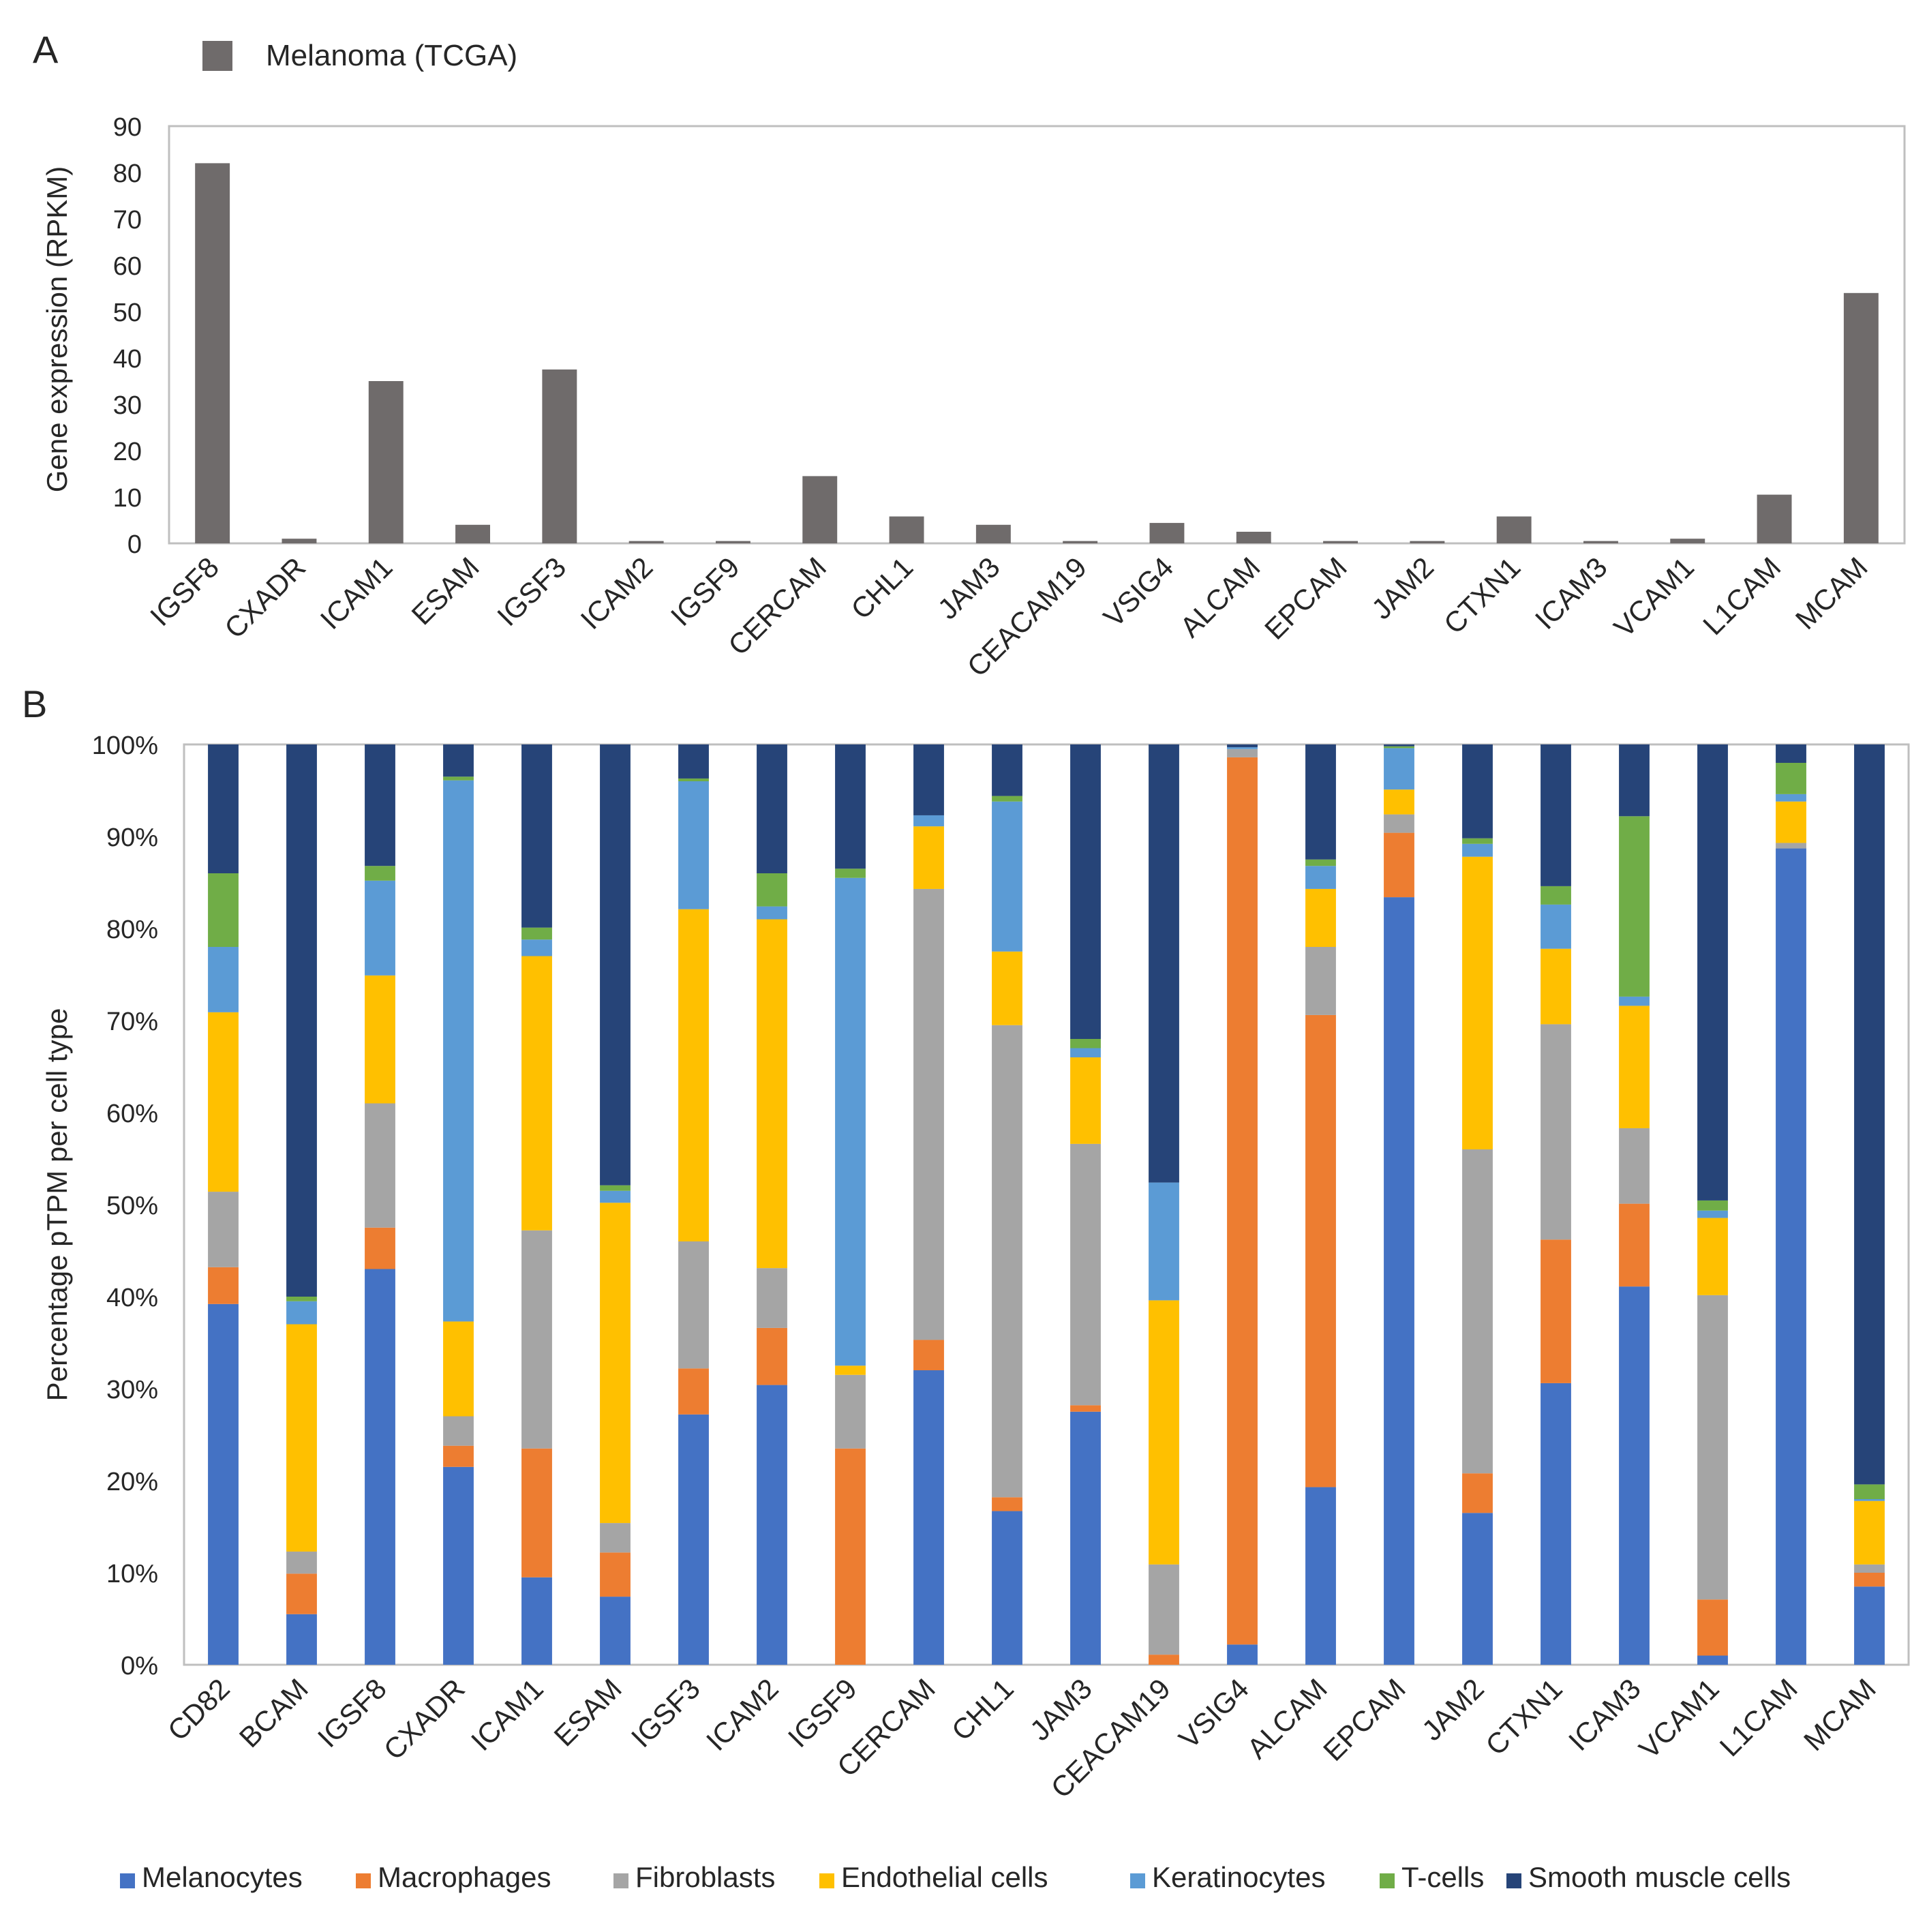 The width and height of the screenshot is (1927, 1932). Describe the element at coordinates (1556, 1132) in the screenshot. I see `b-segment-ctxn1-fibroblasts` at that location.